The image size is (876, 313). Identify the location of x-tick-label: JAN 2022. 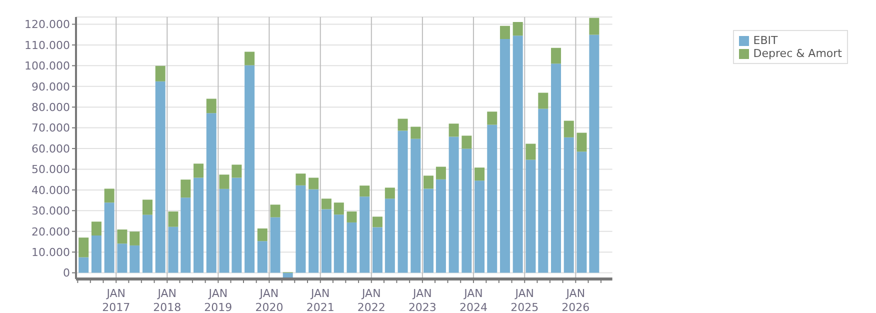
(371, 300).